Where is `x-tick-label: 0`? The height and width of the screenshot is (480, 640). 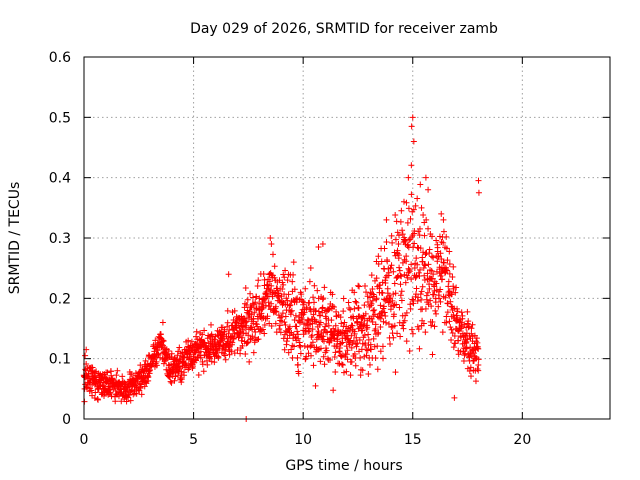 x-tick-label: 0 is located at coordinates (84, 440).